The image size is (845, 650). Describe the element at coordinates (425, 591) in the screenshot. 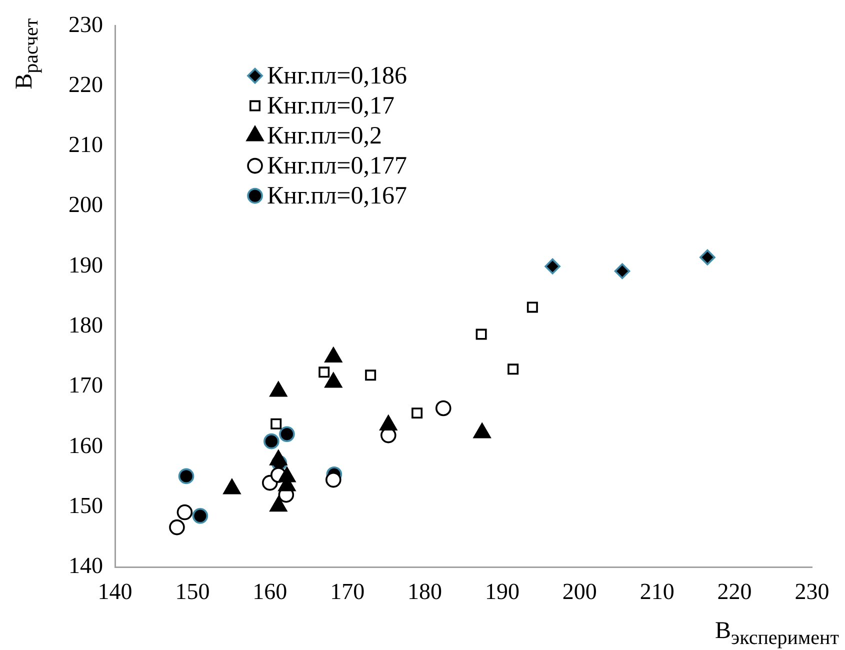

I see `x-tick-label: 180` at that location.